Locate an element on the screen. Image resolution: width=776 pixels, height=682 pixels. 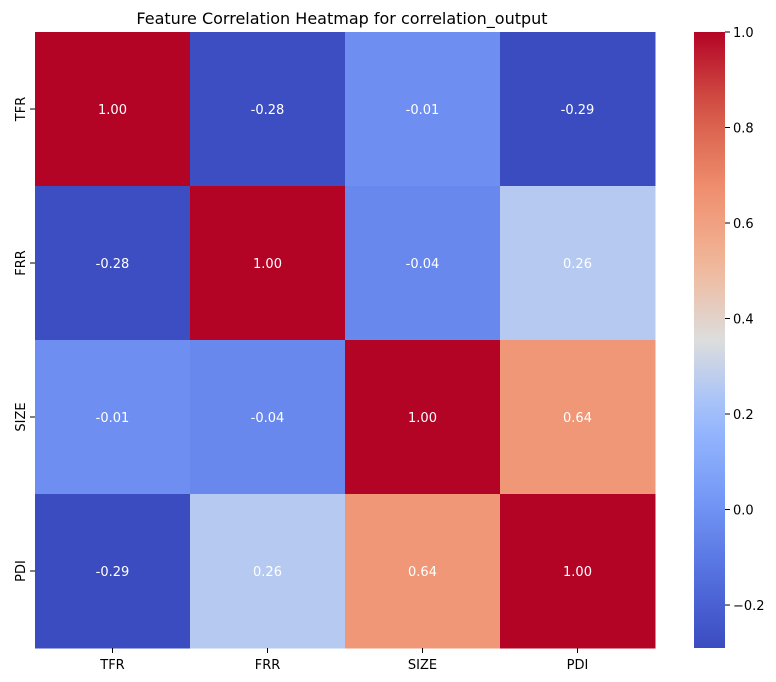
x-tick-label: TFR is located at coordinates (111, 665).